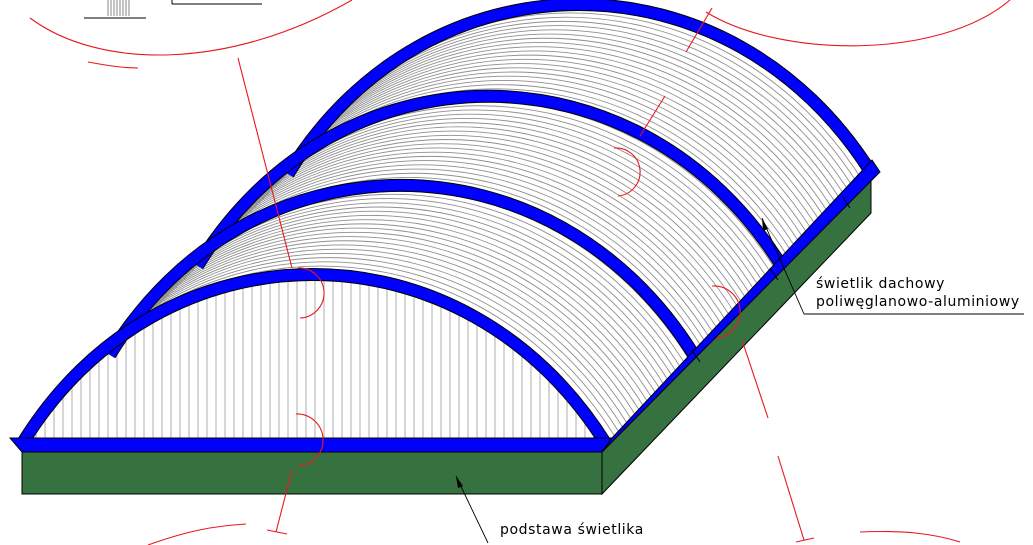 The height and width of the screenshot is (545, 1033). I want to click on inset-hatching, so click(118, 8).